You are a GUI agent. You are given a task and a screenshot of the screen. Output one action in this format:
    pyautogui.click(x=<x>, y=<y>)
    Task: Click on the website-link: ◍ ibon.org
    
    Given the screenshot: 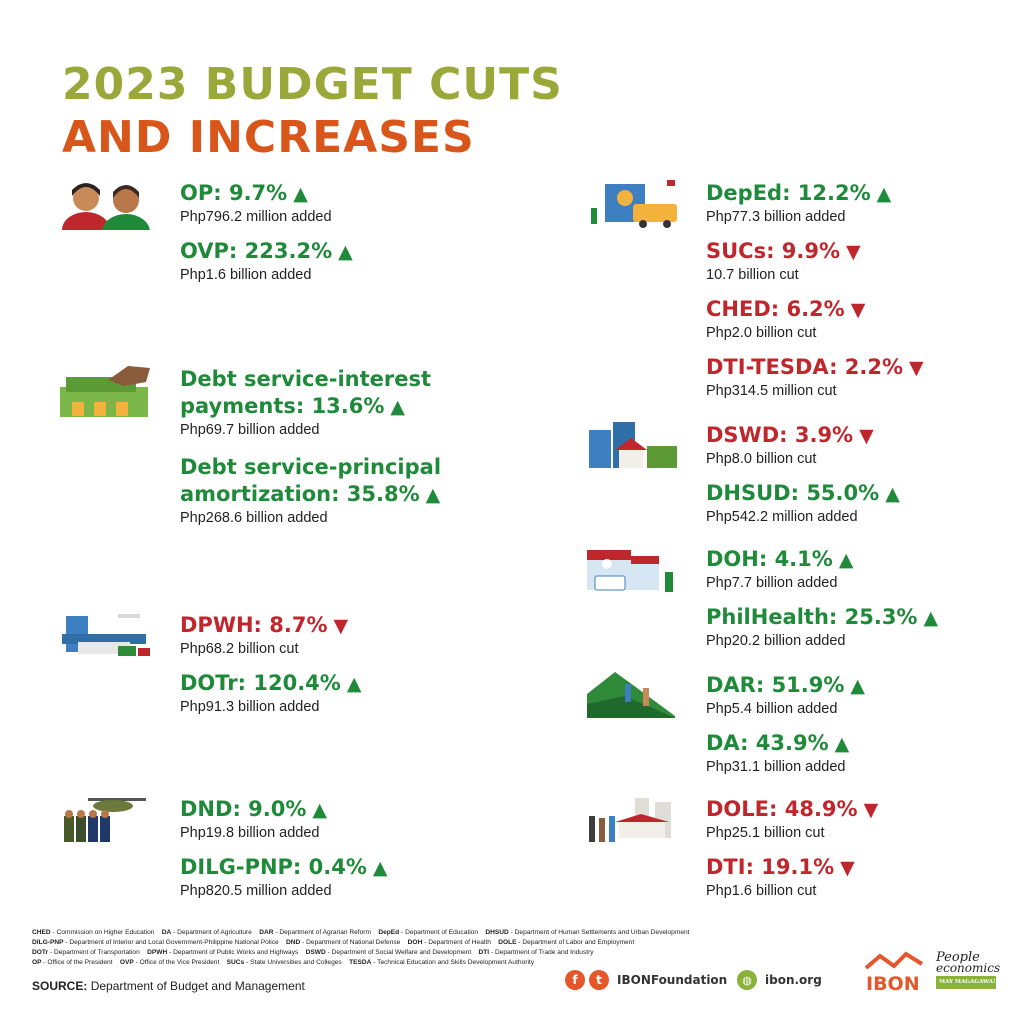 What is the action you would take?
    pyautogui.click(x=779, y=980)
    